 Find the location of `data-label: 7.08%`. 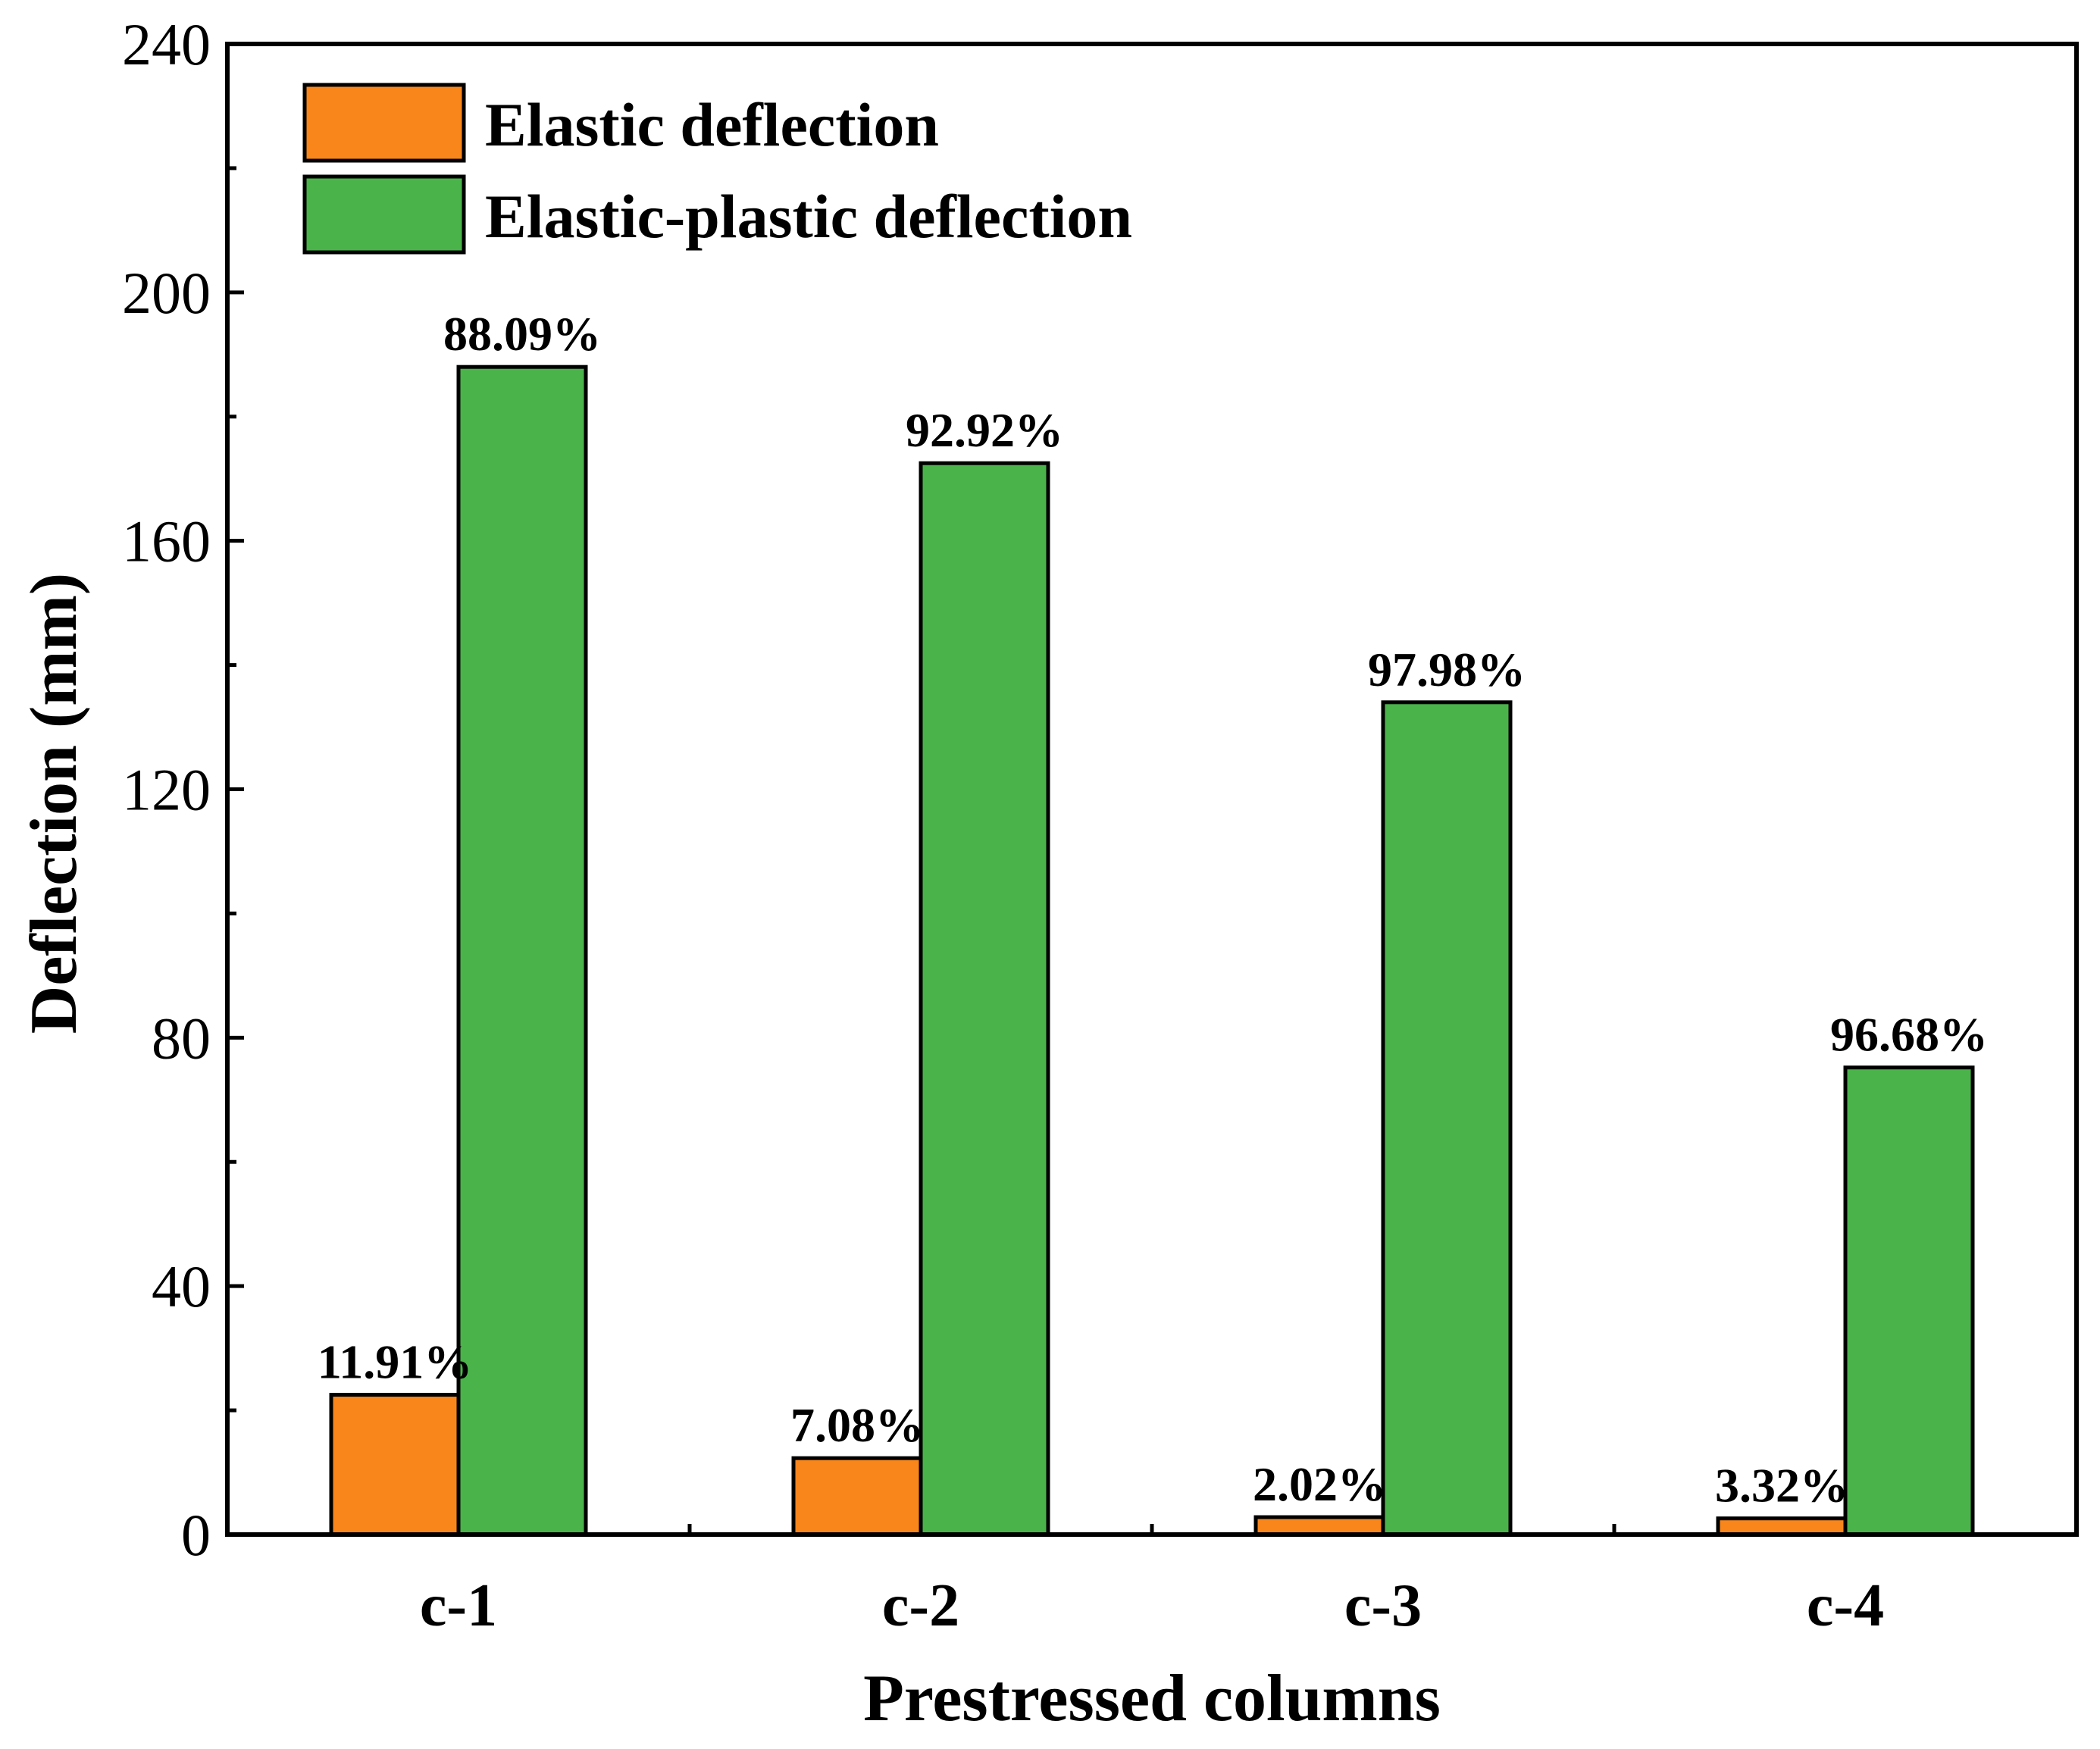

data-label: 7.08% is located at coordinates (857, 1425).